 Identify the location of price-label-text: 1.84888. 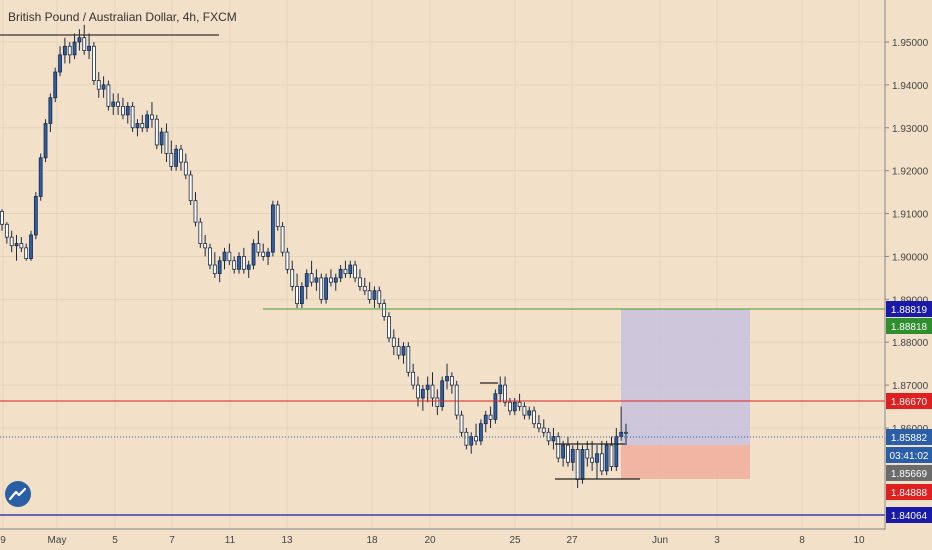
(909, 493).